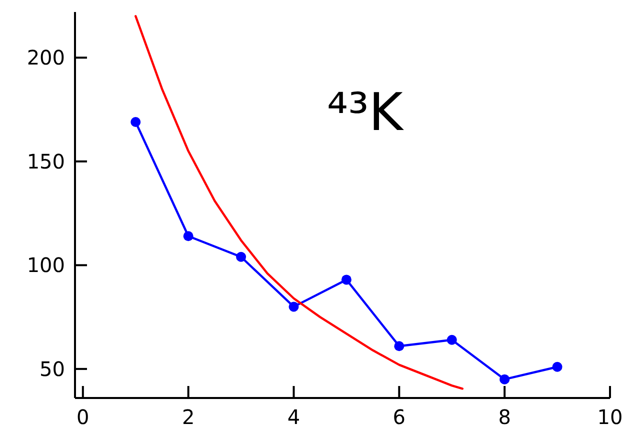 Image resolution: width=629 pixels, height=442 pixels. Describe the element at coordinates (52, 368) in the screenshot. I see `y-tick-label: 50` at that location.